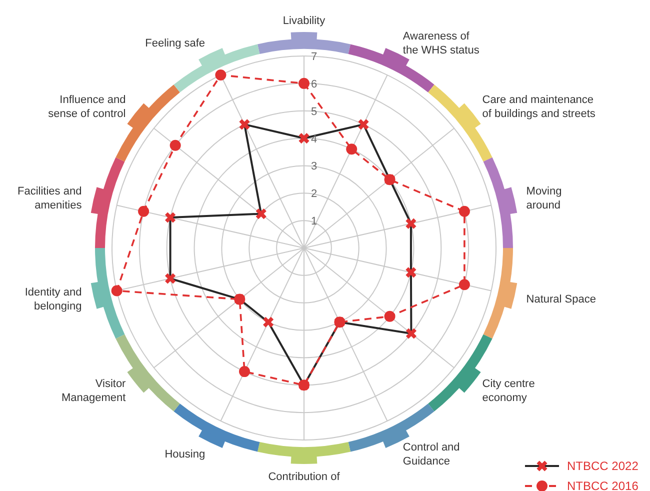 Image resolution: width=650 pixels, height=491 pixels. What do you see at coordinates (314, 166) in the screenshot?
I see `y-tick-label: 3` at bounding box center [314, 166].